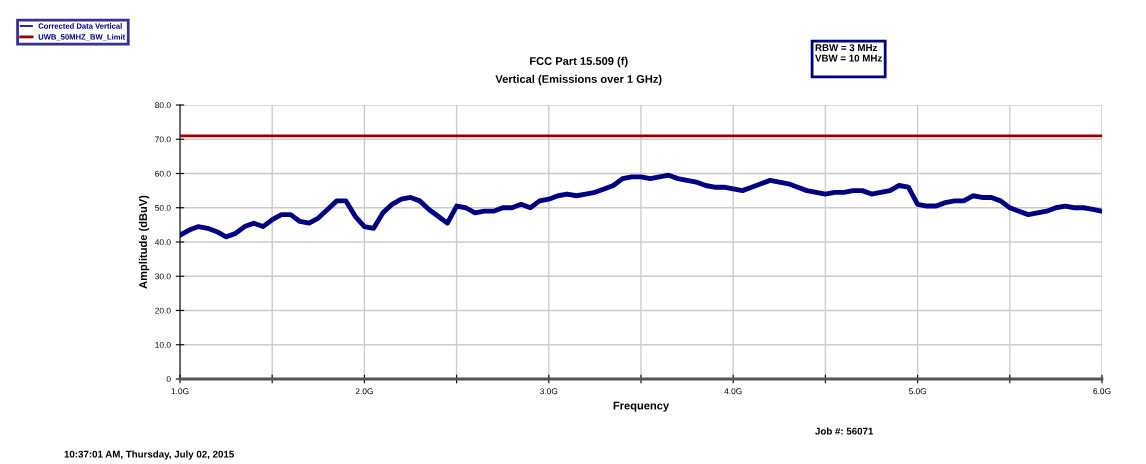  What do you see at coordinates (848, 53) in the screenshot?
I see `text: RBW = 3 MHz VBW = 10 MHz` at bounding box center [848, 53].